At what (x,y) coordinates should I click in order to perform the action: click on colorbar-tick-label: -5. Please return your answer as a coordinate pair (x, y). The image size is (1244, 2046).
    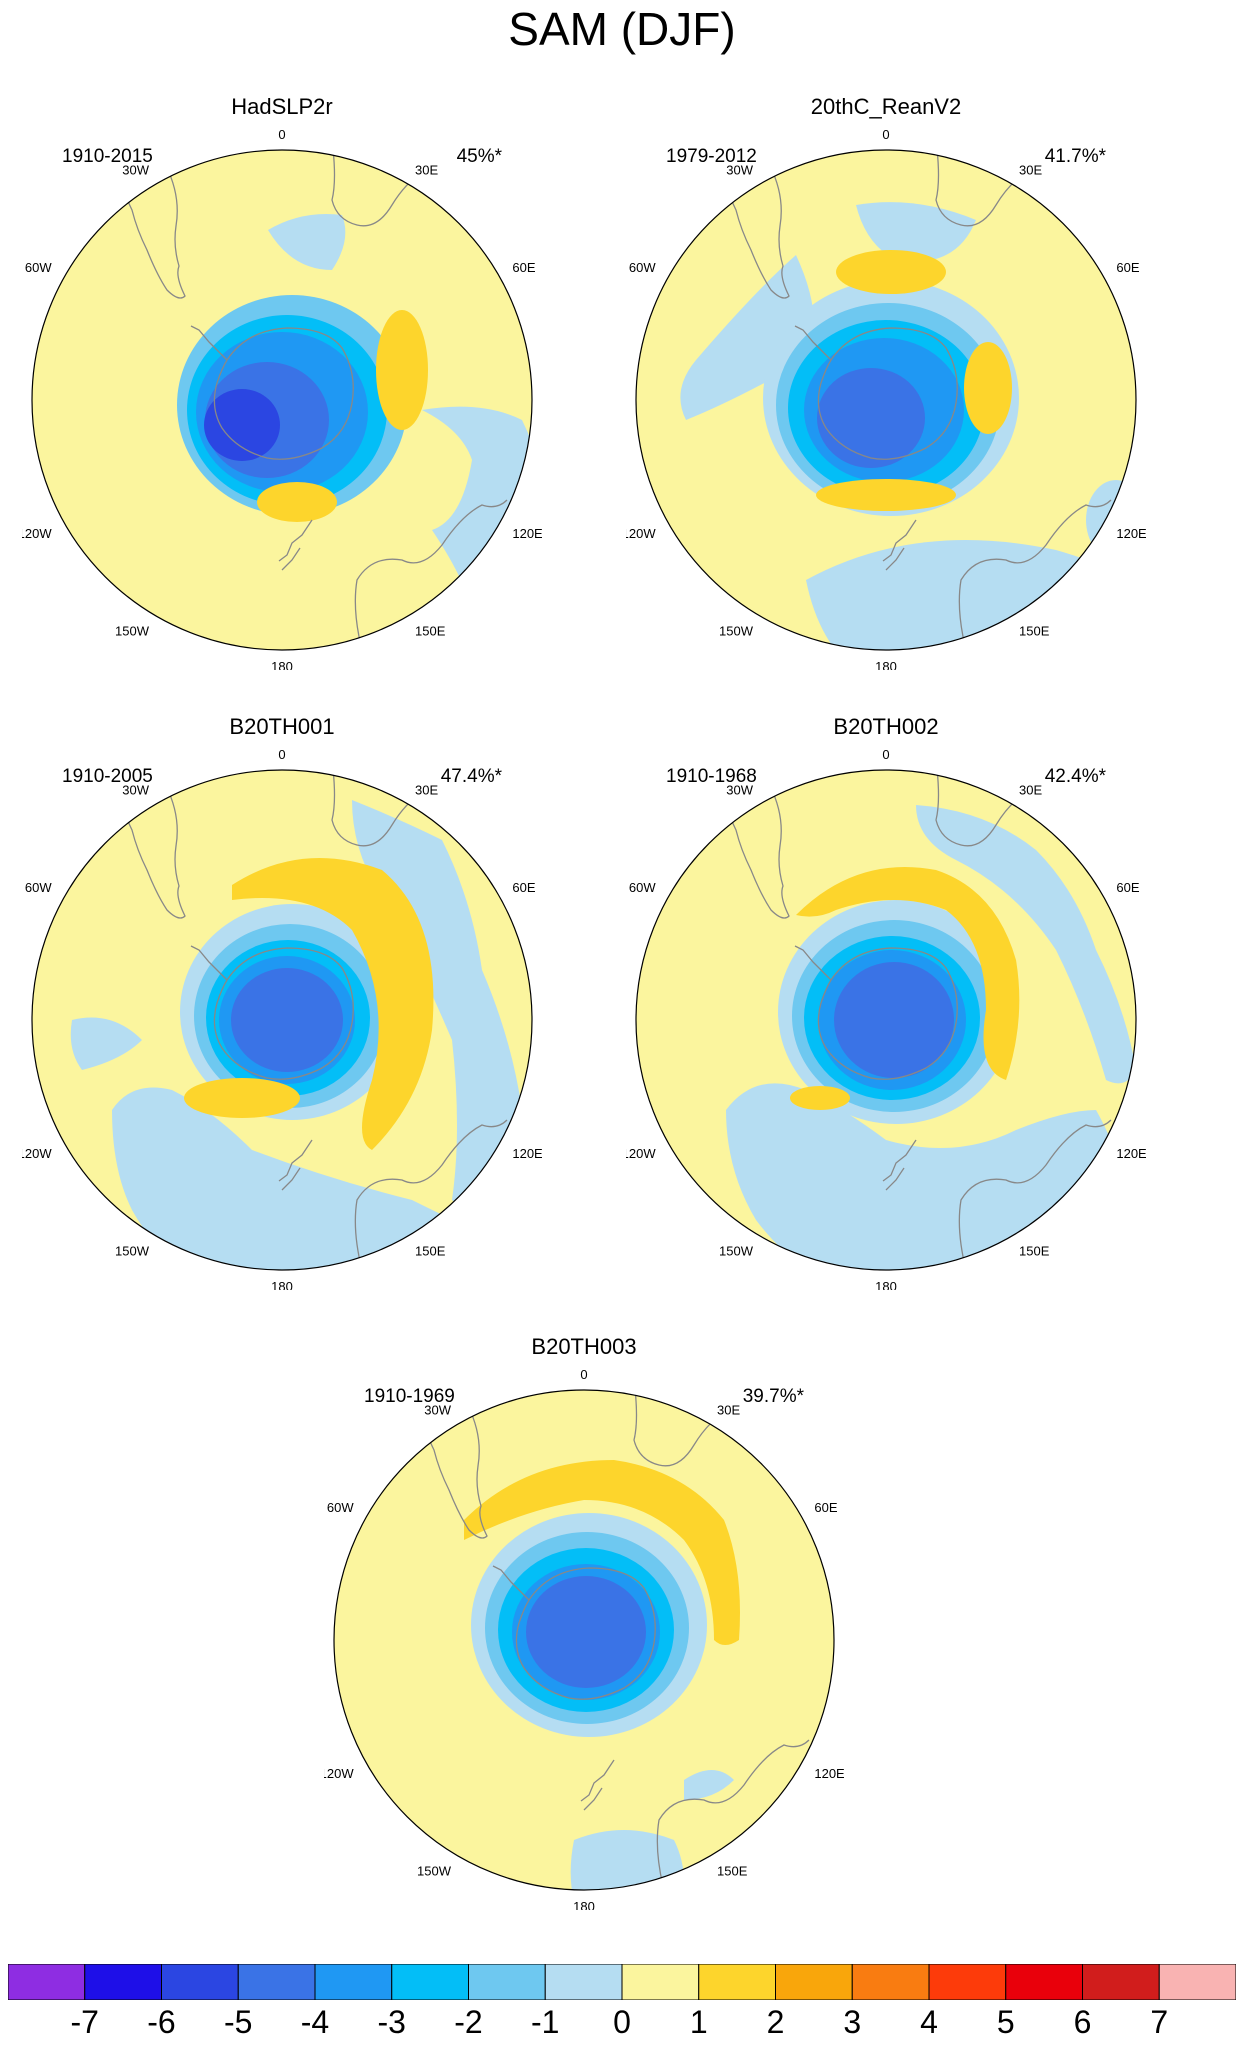
    Looking at the image, I should click on (238, 2022).